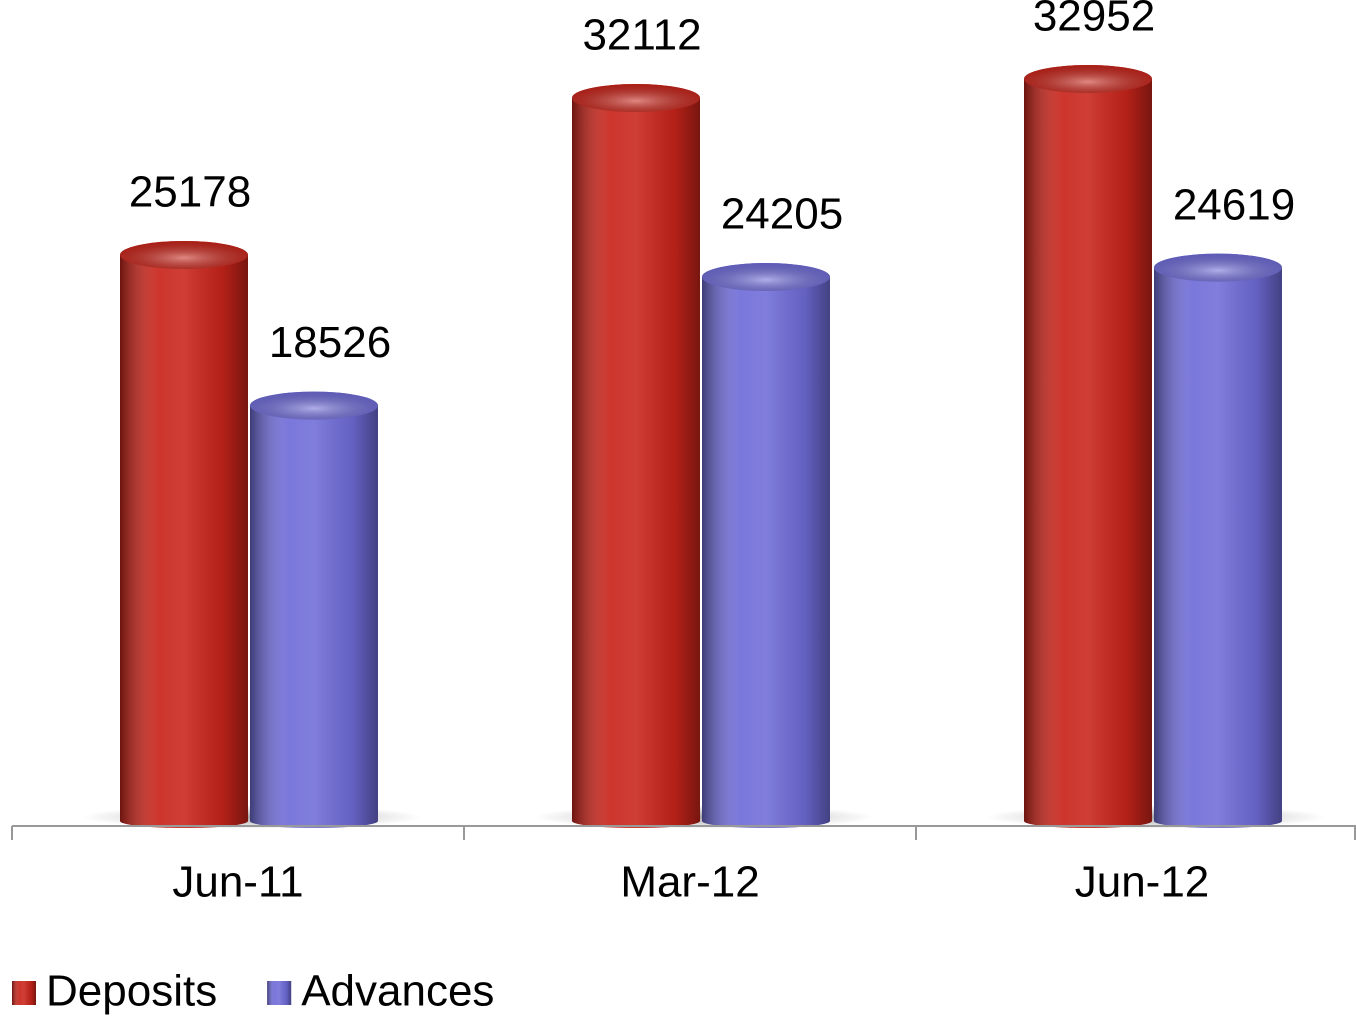 The width and height of the screenshot is (1356, 1019). What do you see at coordinates (1234, 204) in the screenshot?
I see `data-label: 24619` at bounding box center [1234, 204].